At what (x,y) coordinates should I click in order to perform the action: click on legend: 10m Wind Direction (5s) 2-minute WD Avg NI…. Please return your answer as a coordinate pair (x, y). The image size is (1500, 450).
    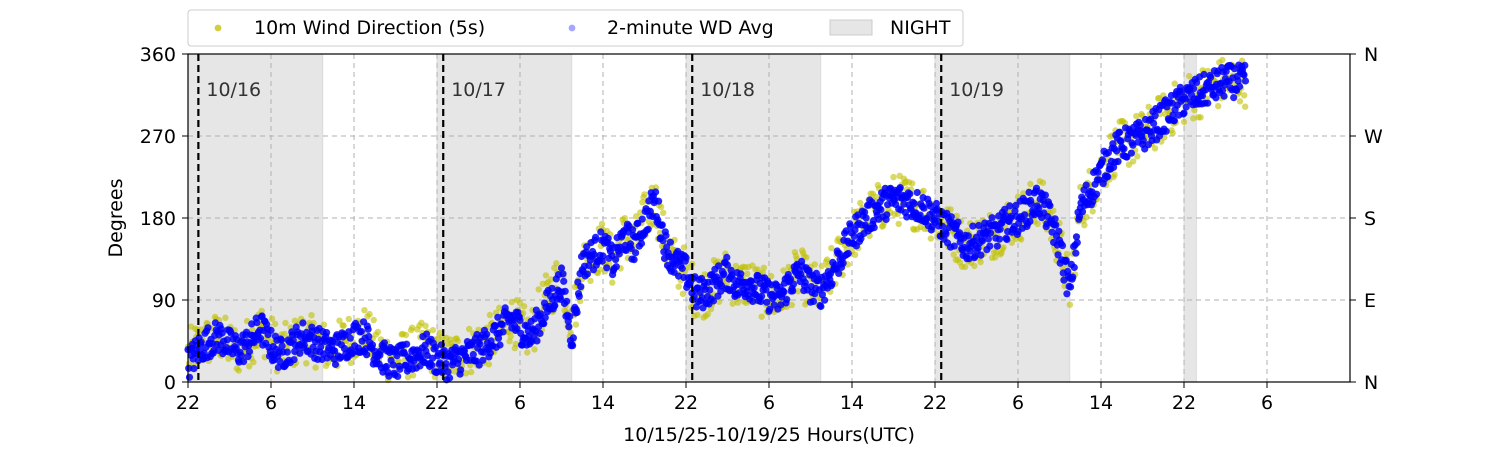
    Looking at the image, I should click on (575, 28).